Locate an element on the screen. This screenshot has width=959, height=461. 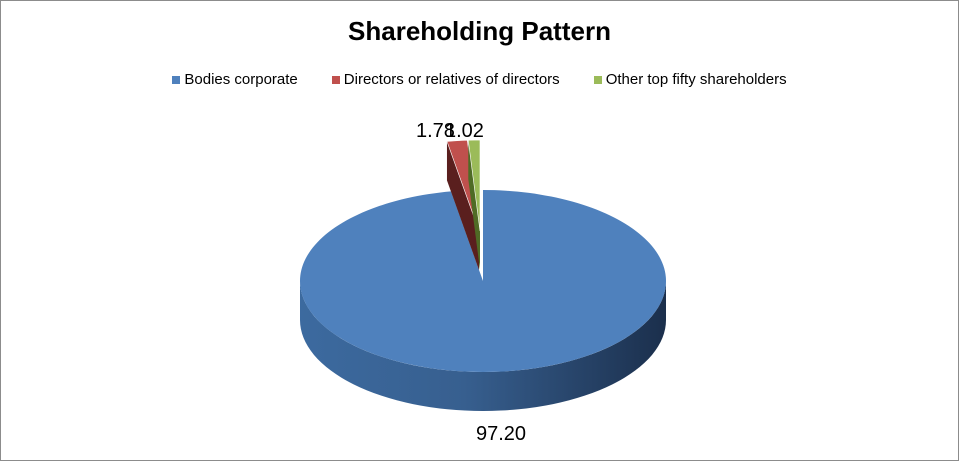
slice-side-directors is located at coordinates (462, 205).